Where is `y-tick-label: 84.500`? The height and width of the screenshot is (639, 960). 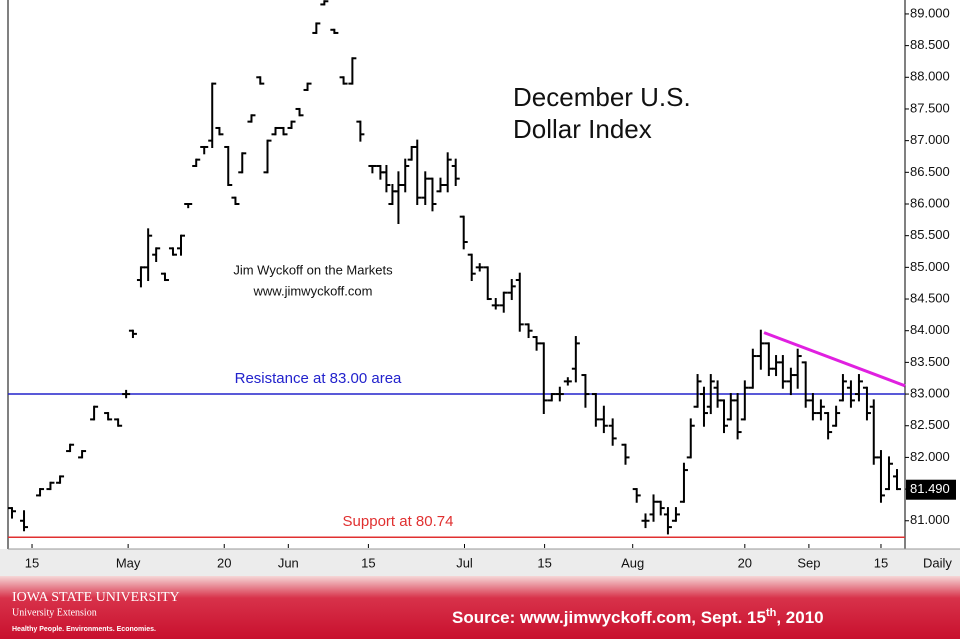 y-tick-label: 84.500 is located at coordinates (930, 297).